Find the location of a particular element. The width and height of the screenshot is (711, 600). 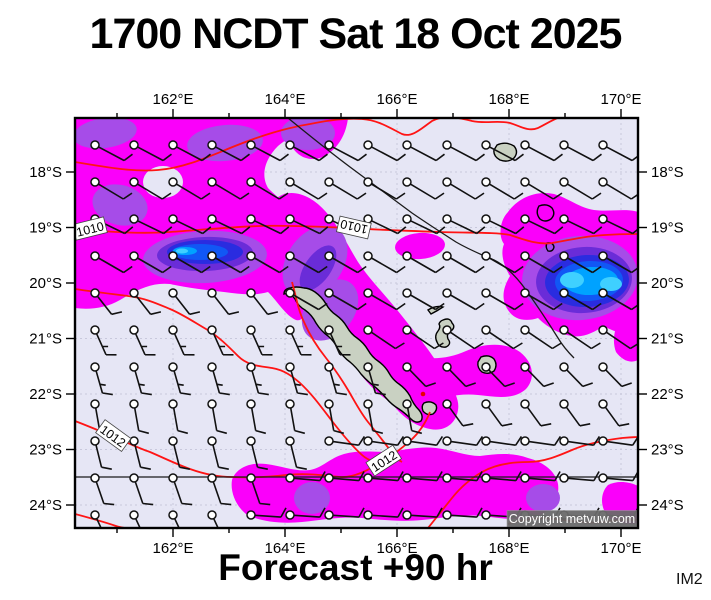

isobar-label: 1010 is located at coordinates (91, 228).